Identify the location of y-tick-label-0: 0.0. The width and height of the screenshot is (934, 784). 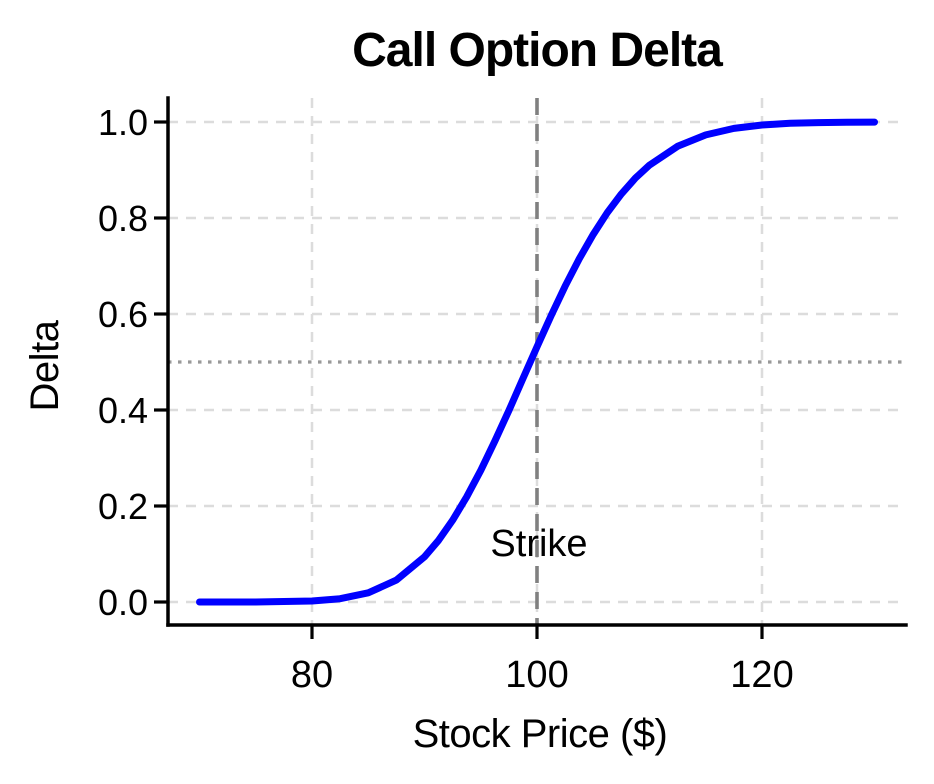
(123, 602).